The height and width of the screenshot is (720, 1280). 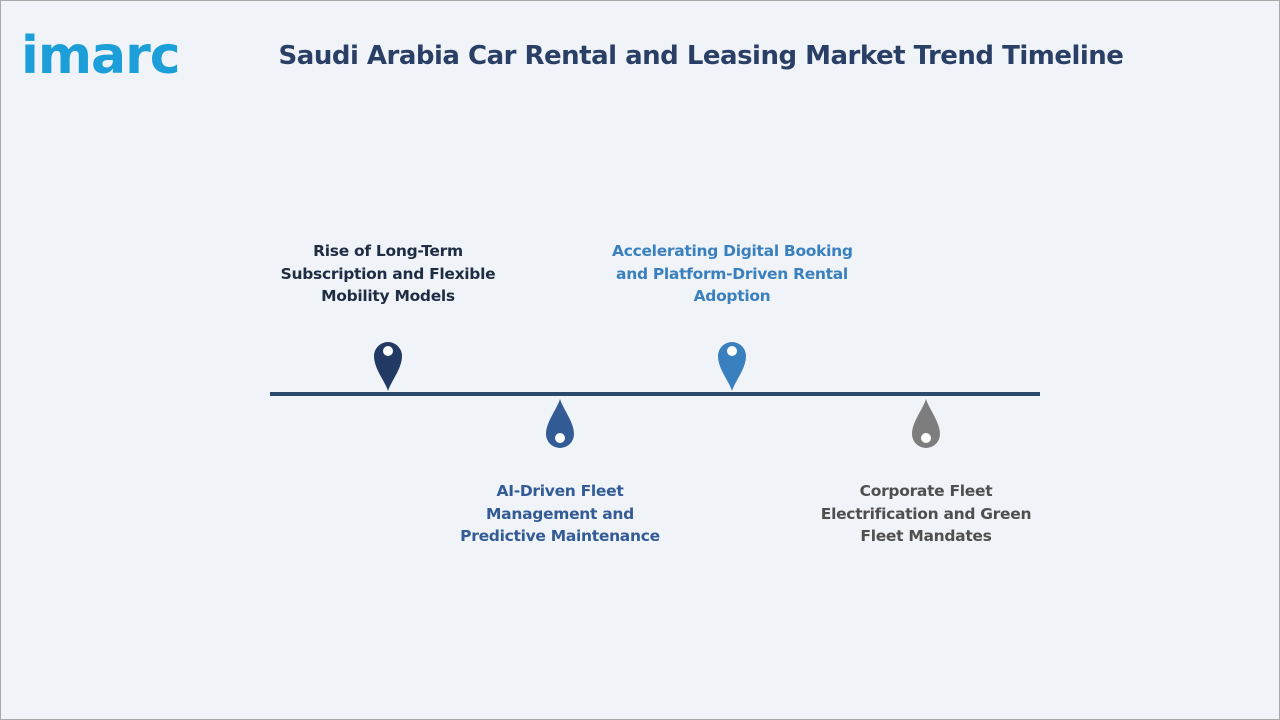 I want to click on event-label-line: Adoption, so click(x=732, y=296).